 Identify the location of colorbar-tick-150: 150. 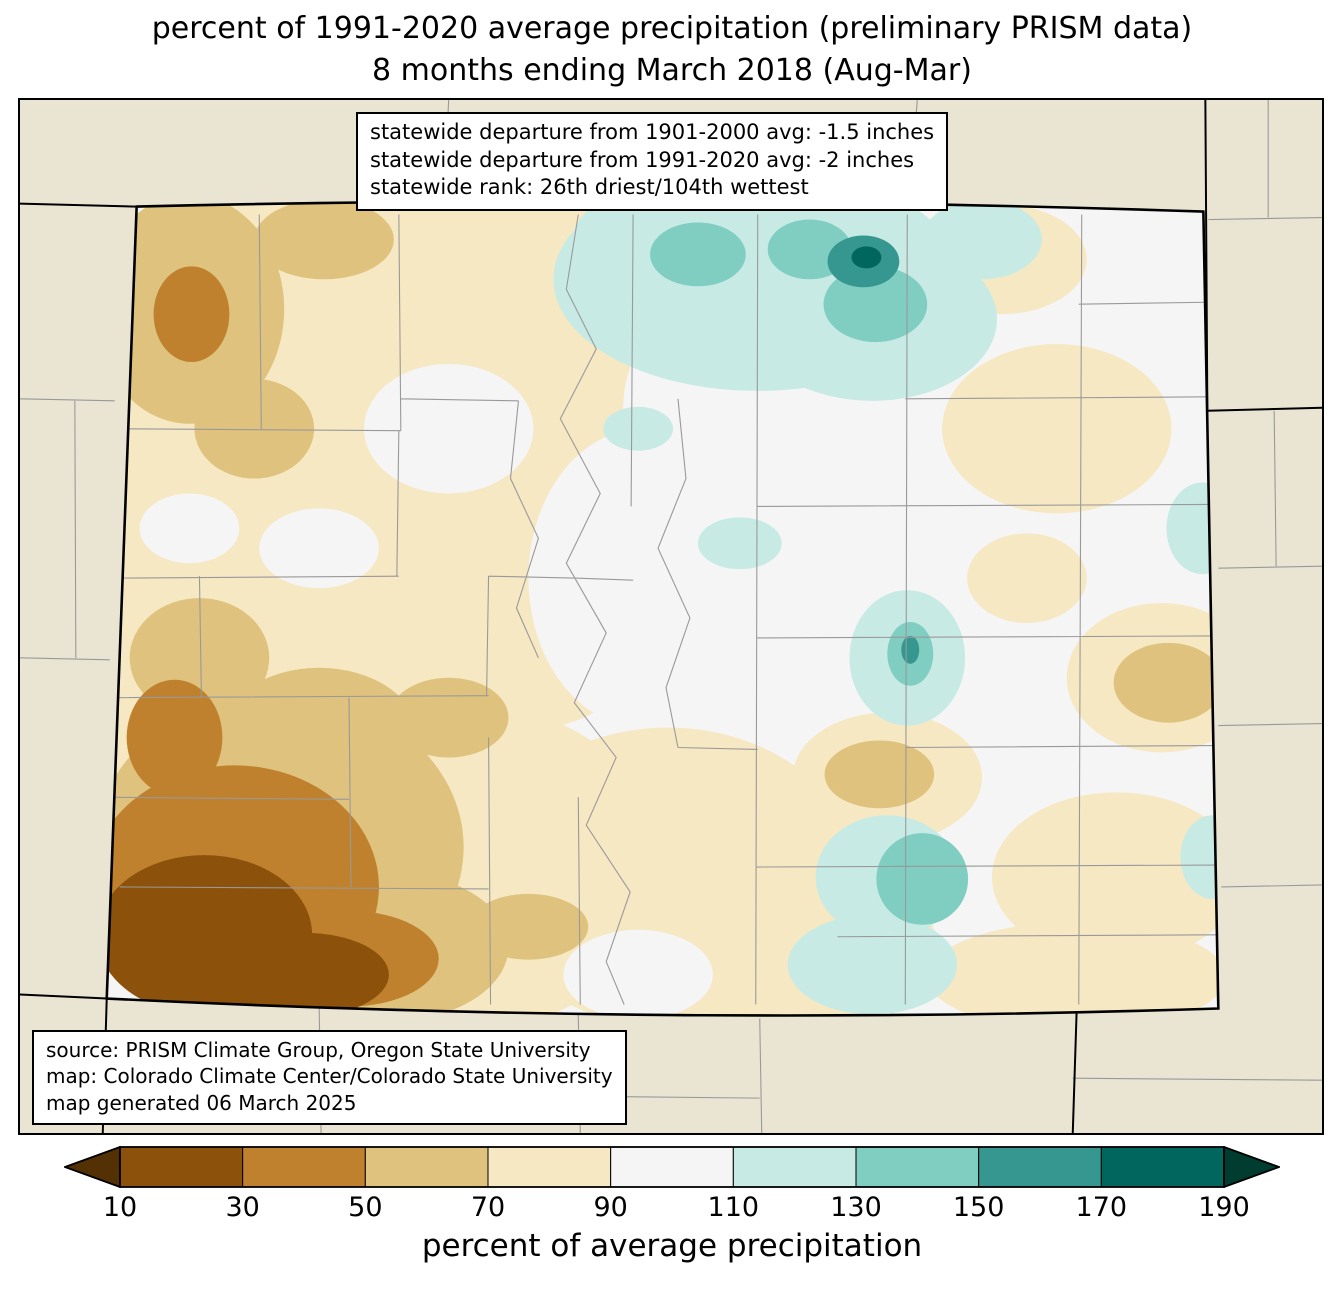
(978, 1207).